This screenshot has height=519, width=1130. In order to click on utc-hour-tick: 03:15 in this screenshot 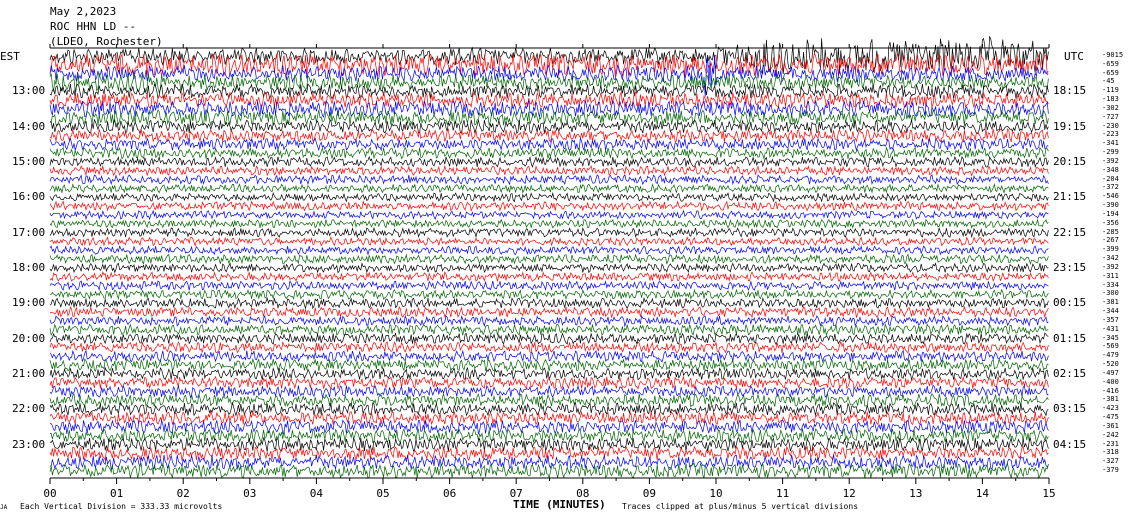, I will do `click(1070, 409)`.